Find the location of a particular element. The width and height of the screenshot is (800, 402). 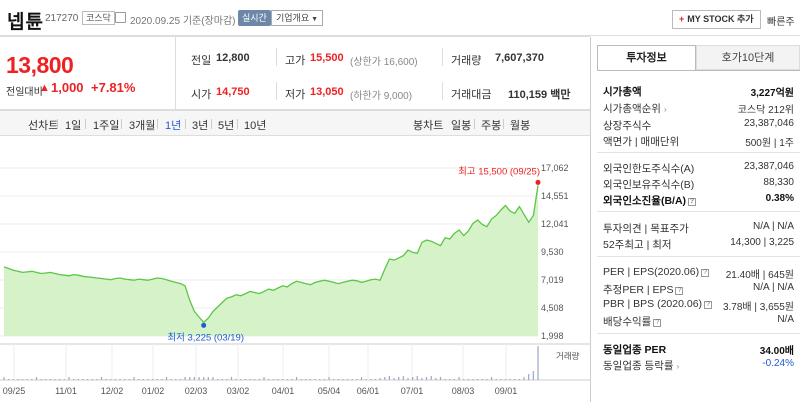

sector-change-label: 동일업종 등락률 › is located at coordinates (641, 365).